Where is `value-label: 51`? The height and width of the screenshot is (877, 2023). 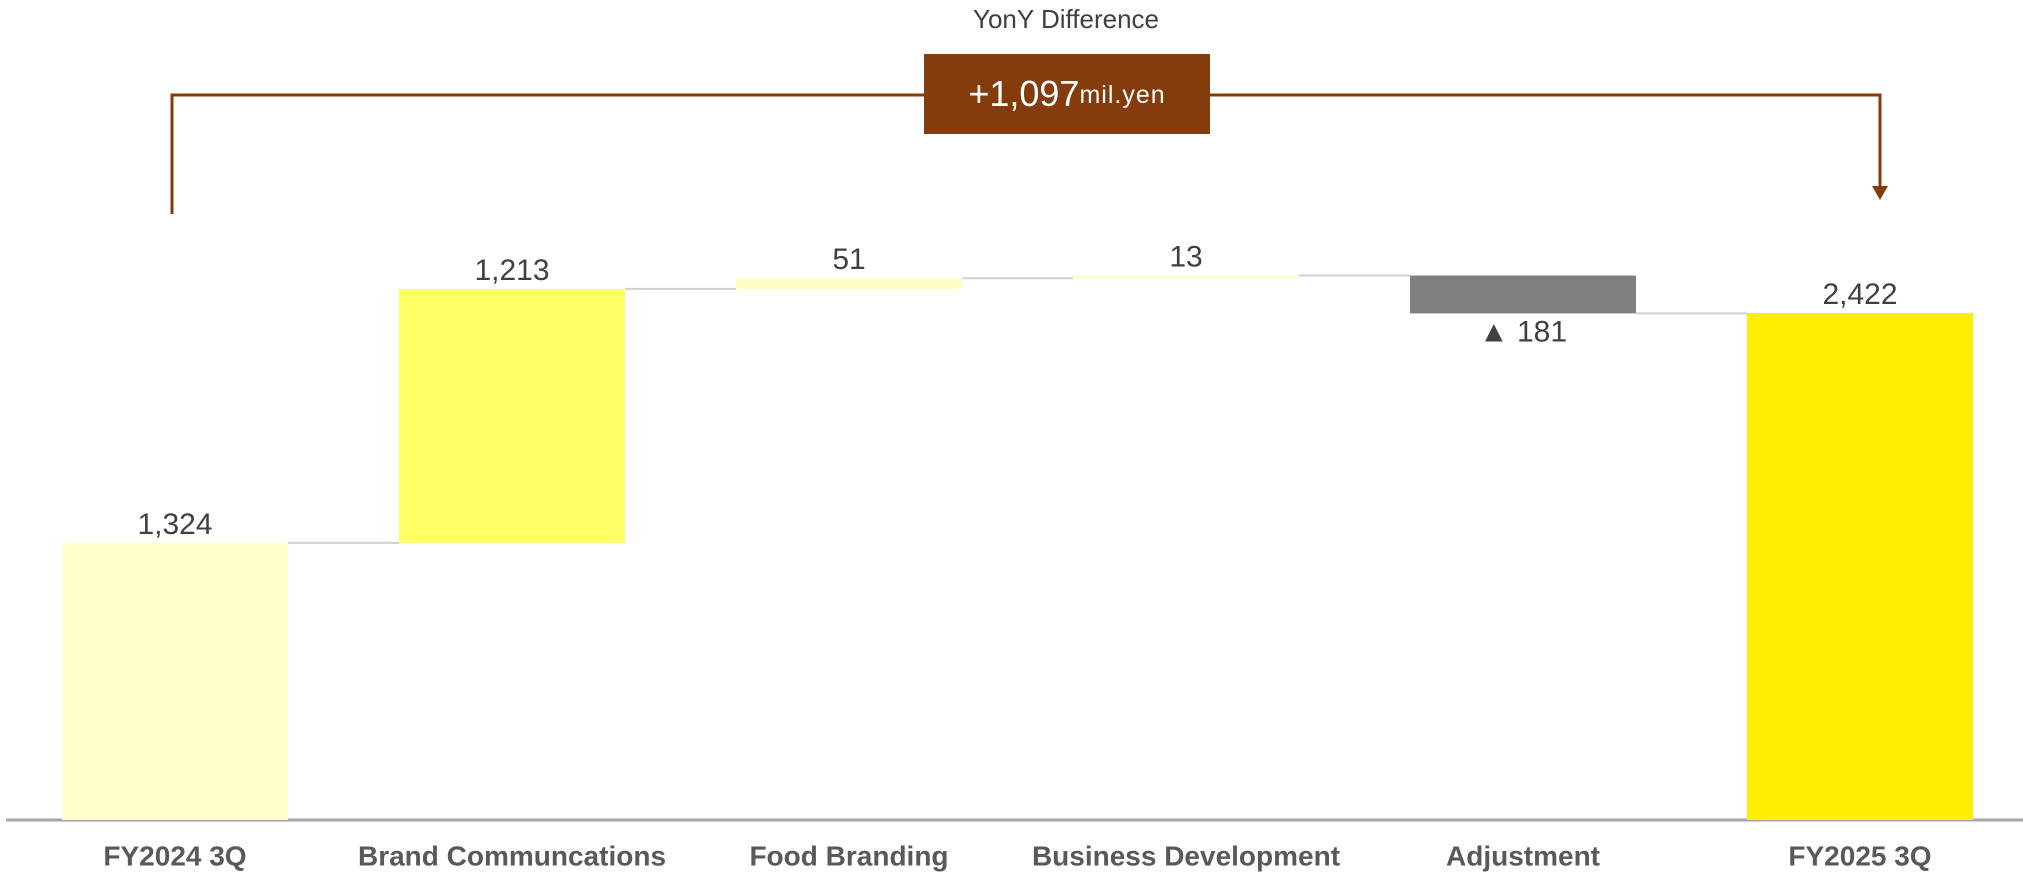 value-label: 51 is located at coordinates (848, 259).